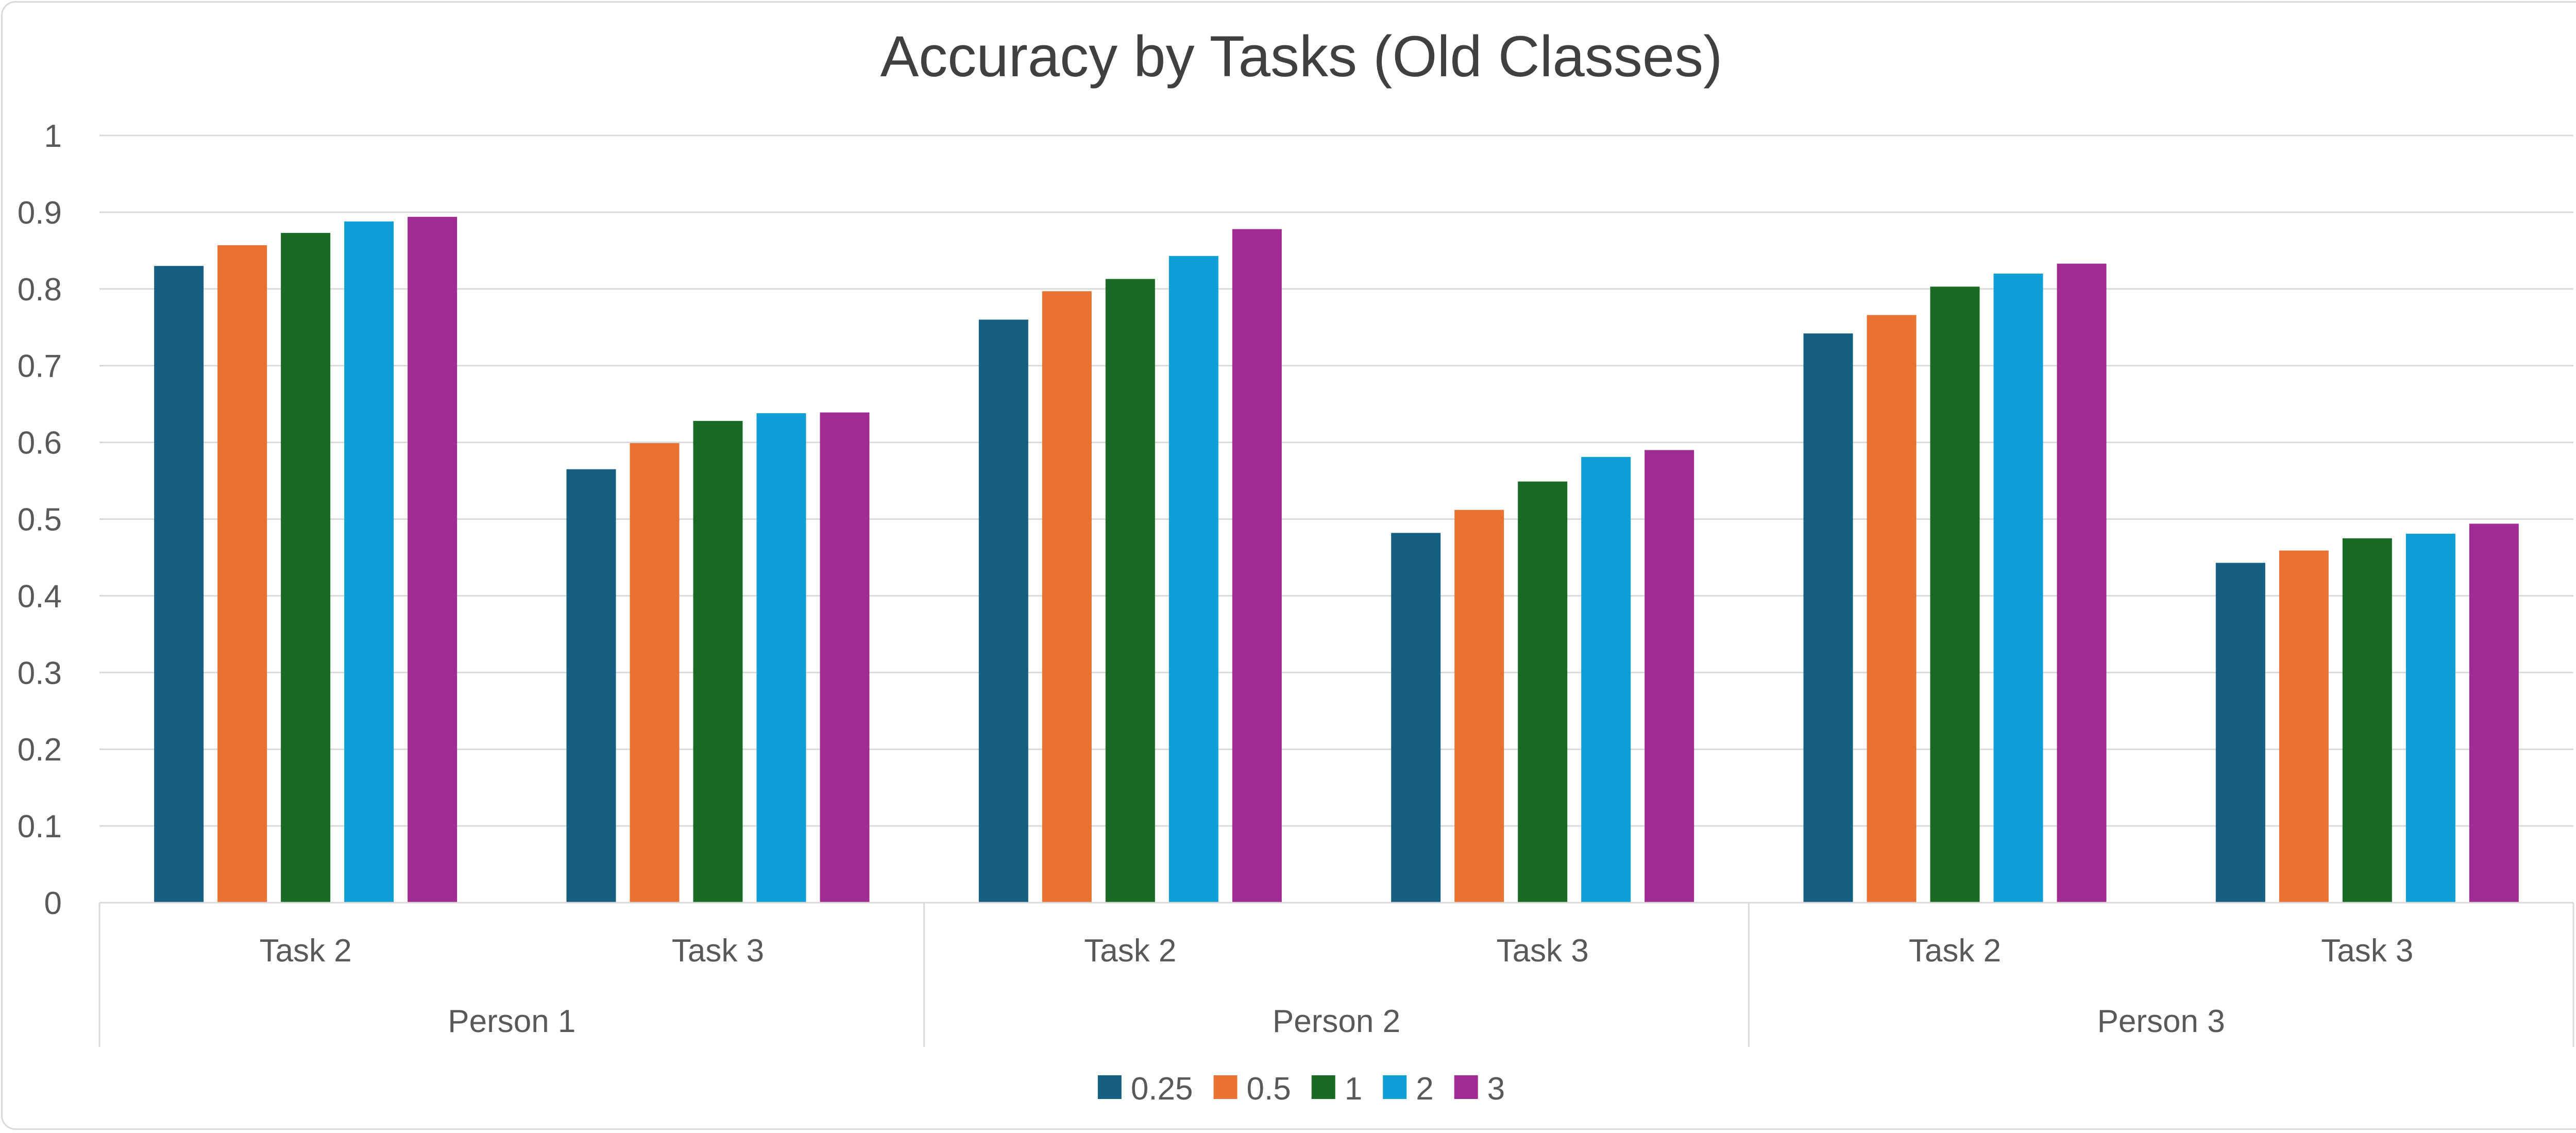  What do you see at coordinates (1162, 1089) in the screenshot?
I see `legend-label: 0.25` at bounding box center [1162, 1089].